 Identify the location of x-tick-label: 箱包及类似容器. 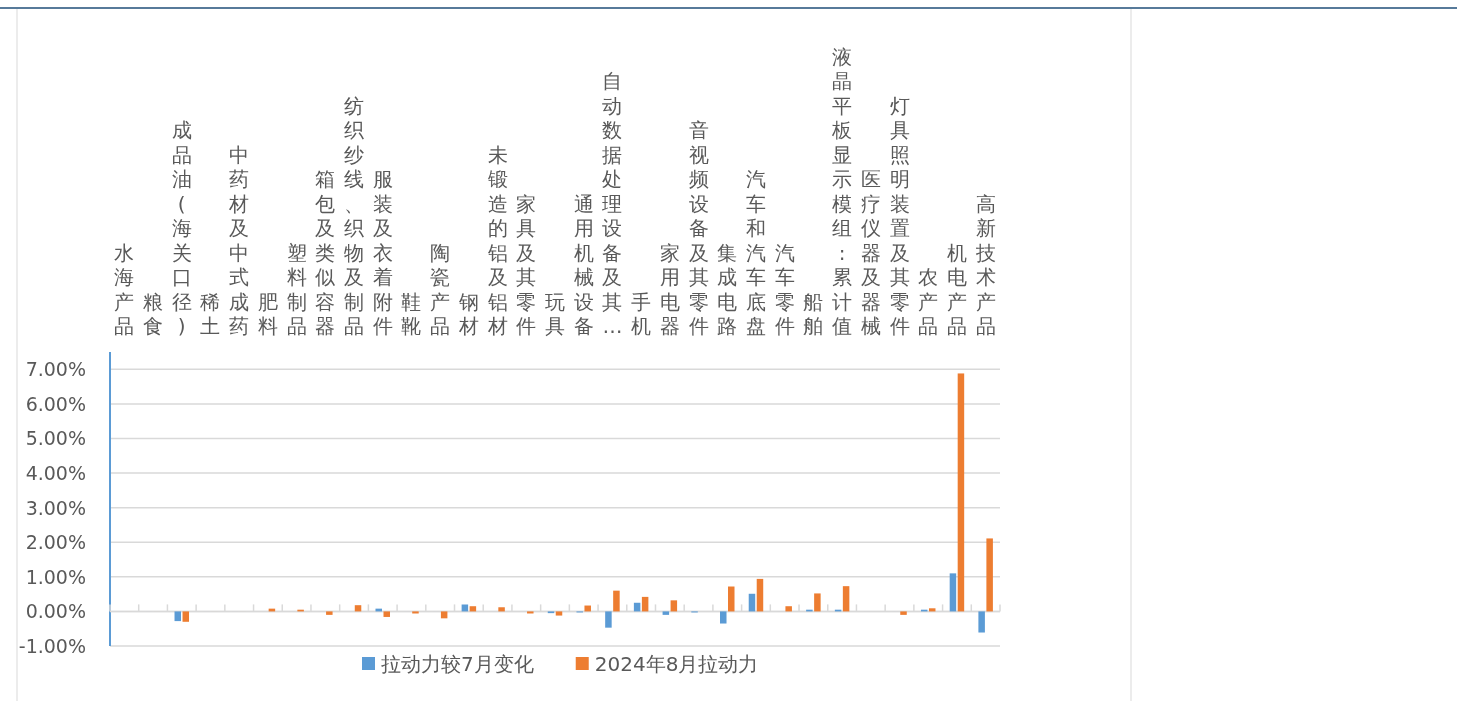
(325, 252).